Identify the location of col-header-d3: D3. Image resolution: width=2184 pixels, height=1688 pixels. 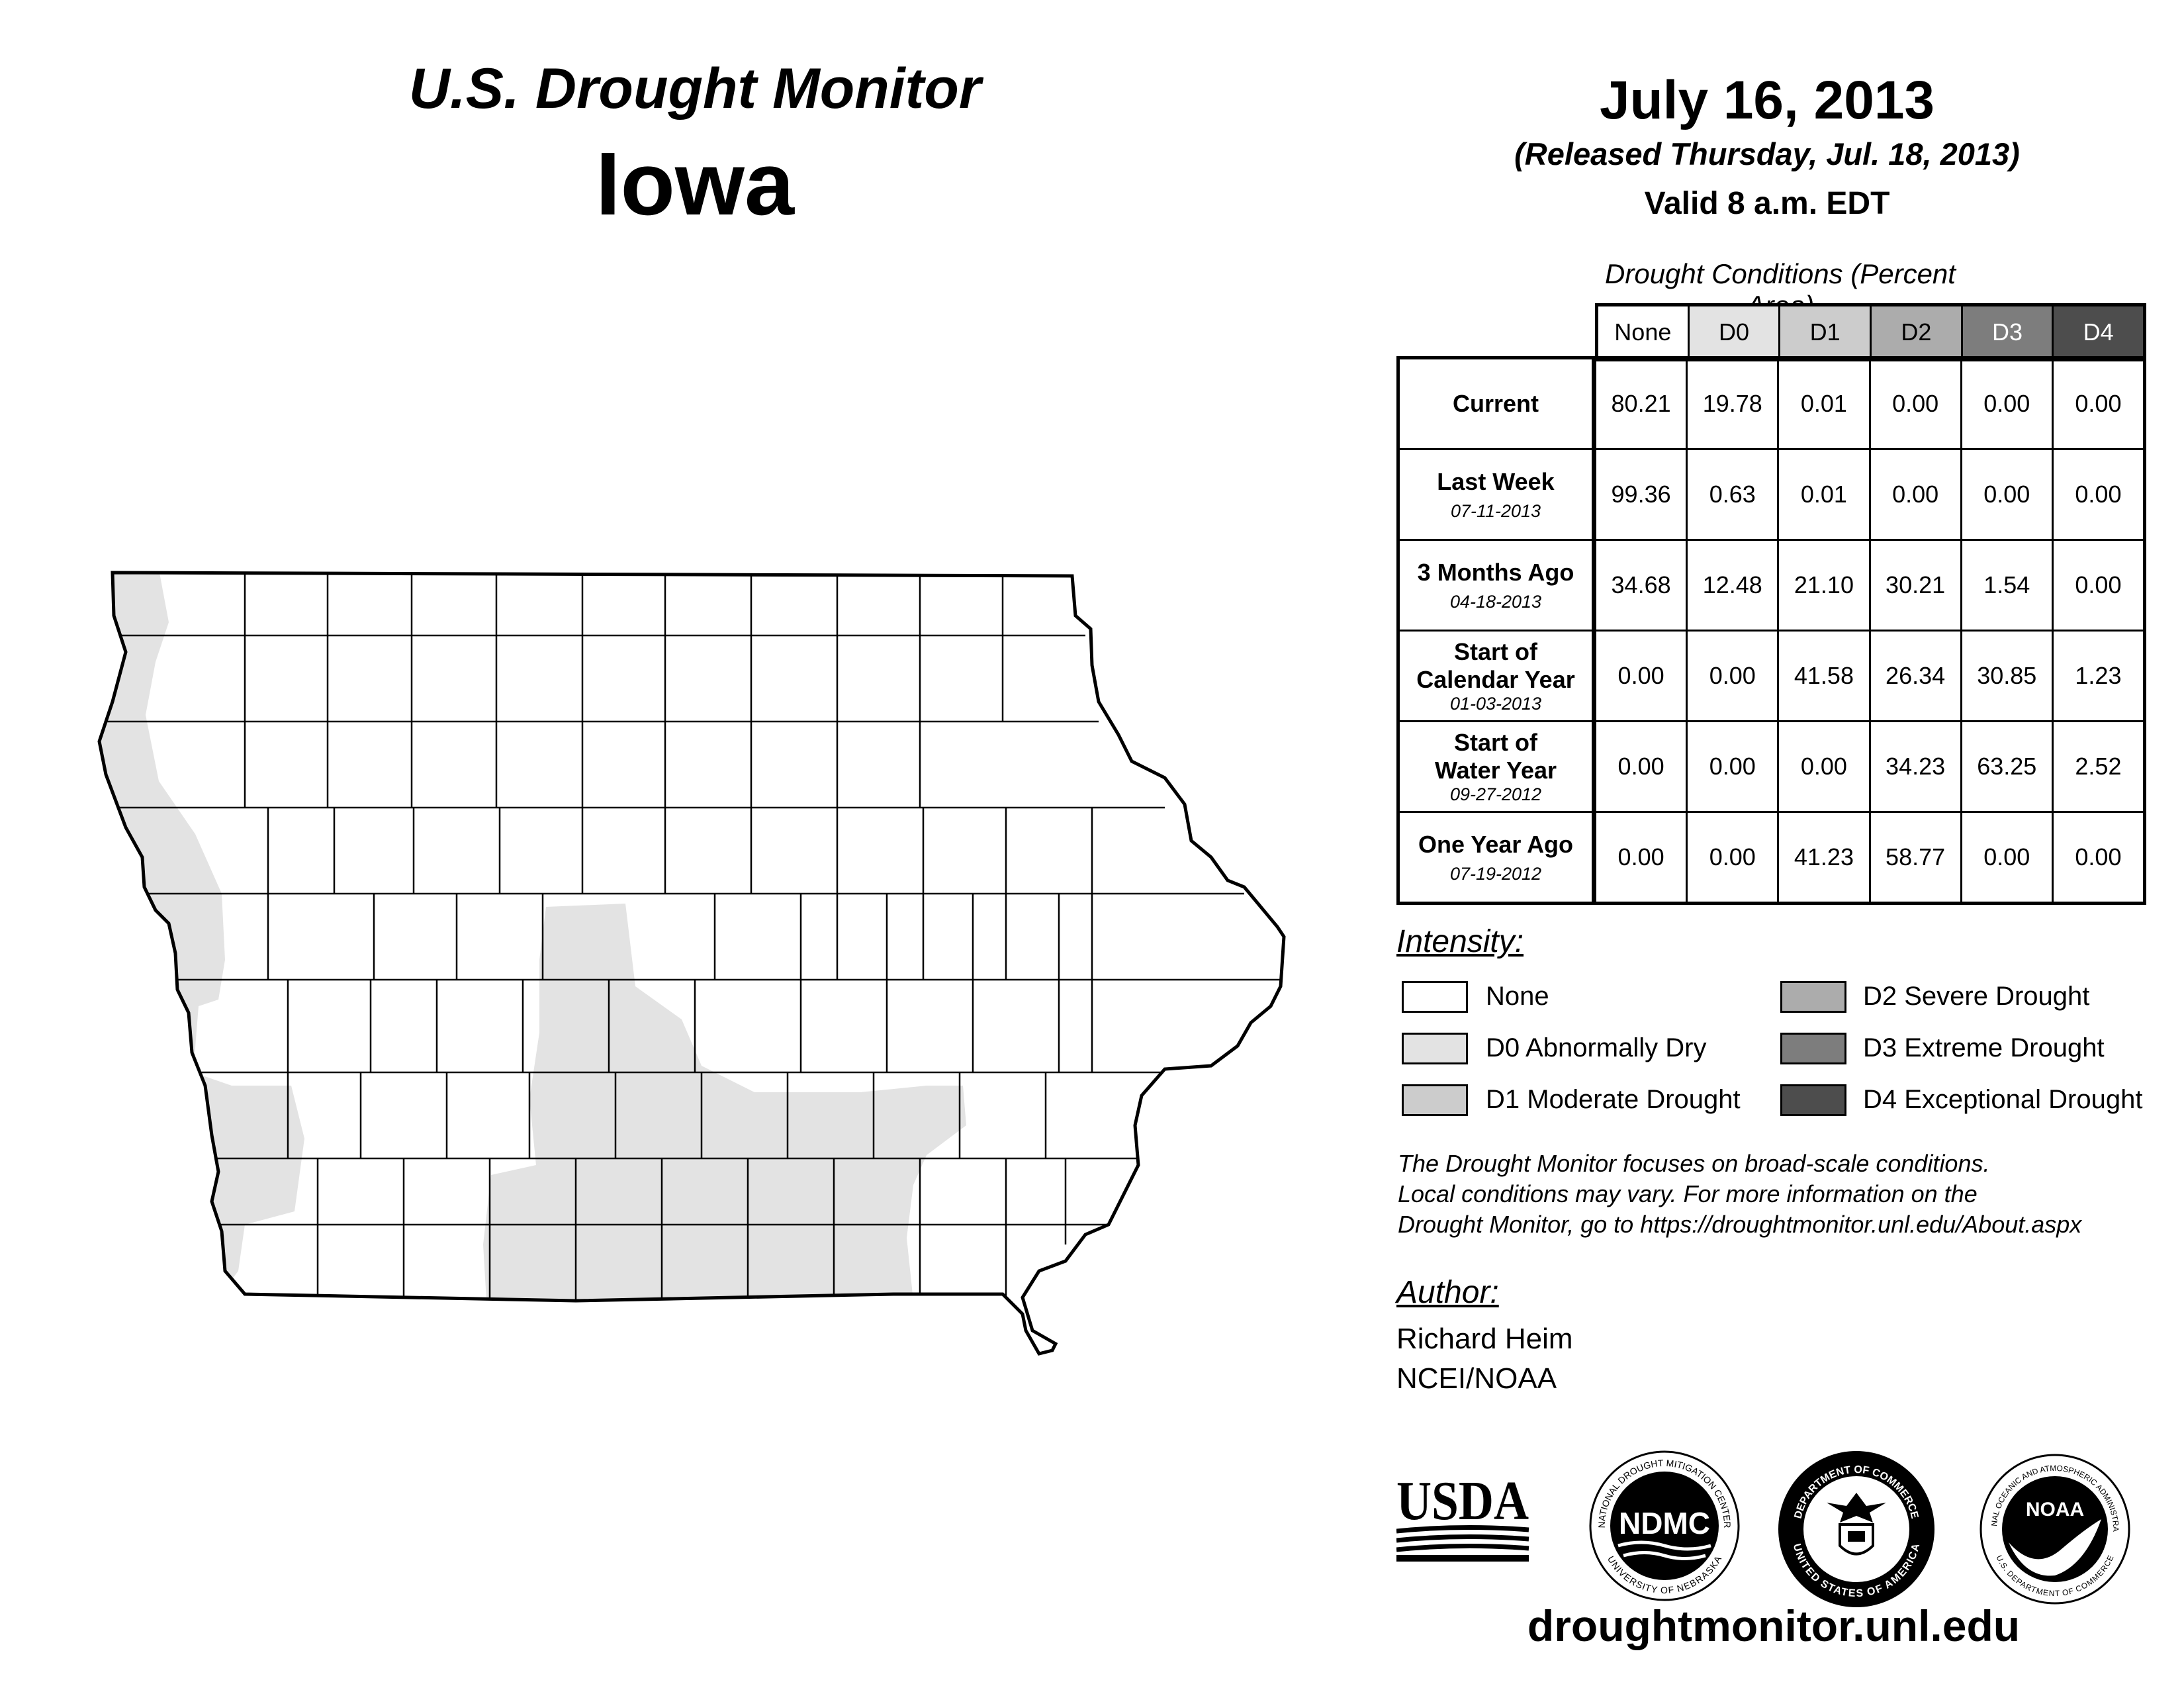
(2006, 332).